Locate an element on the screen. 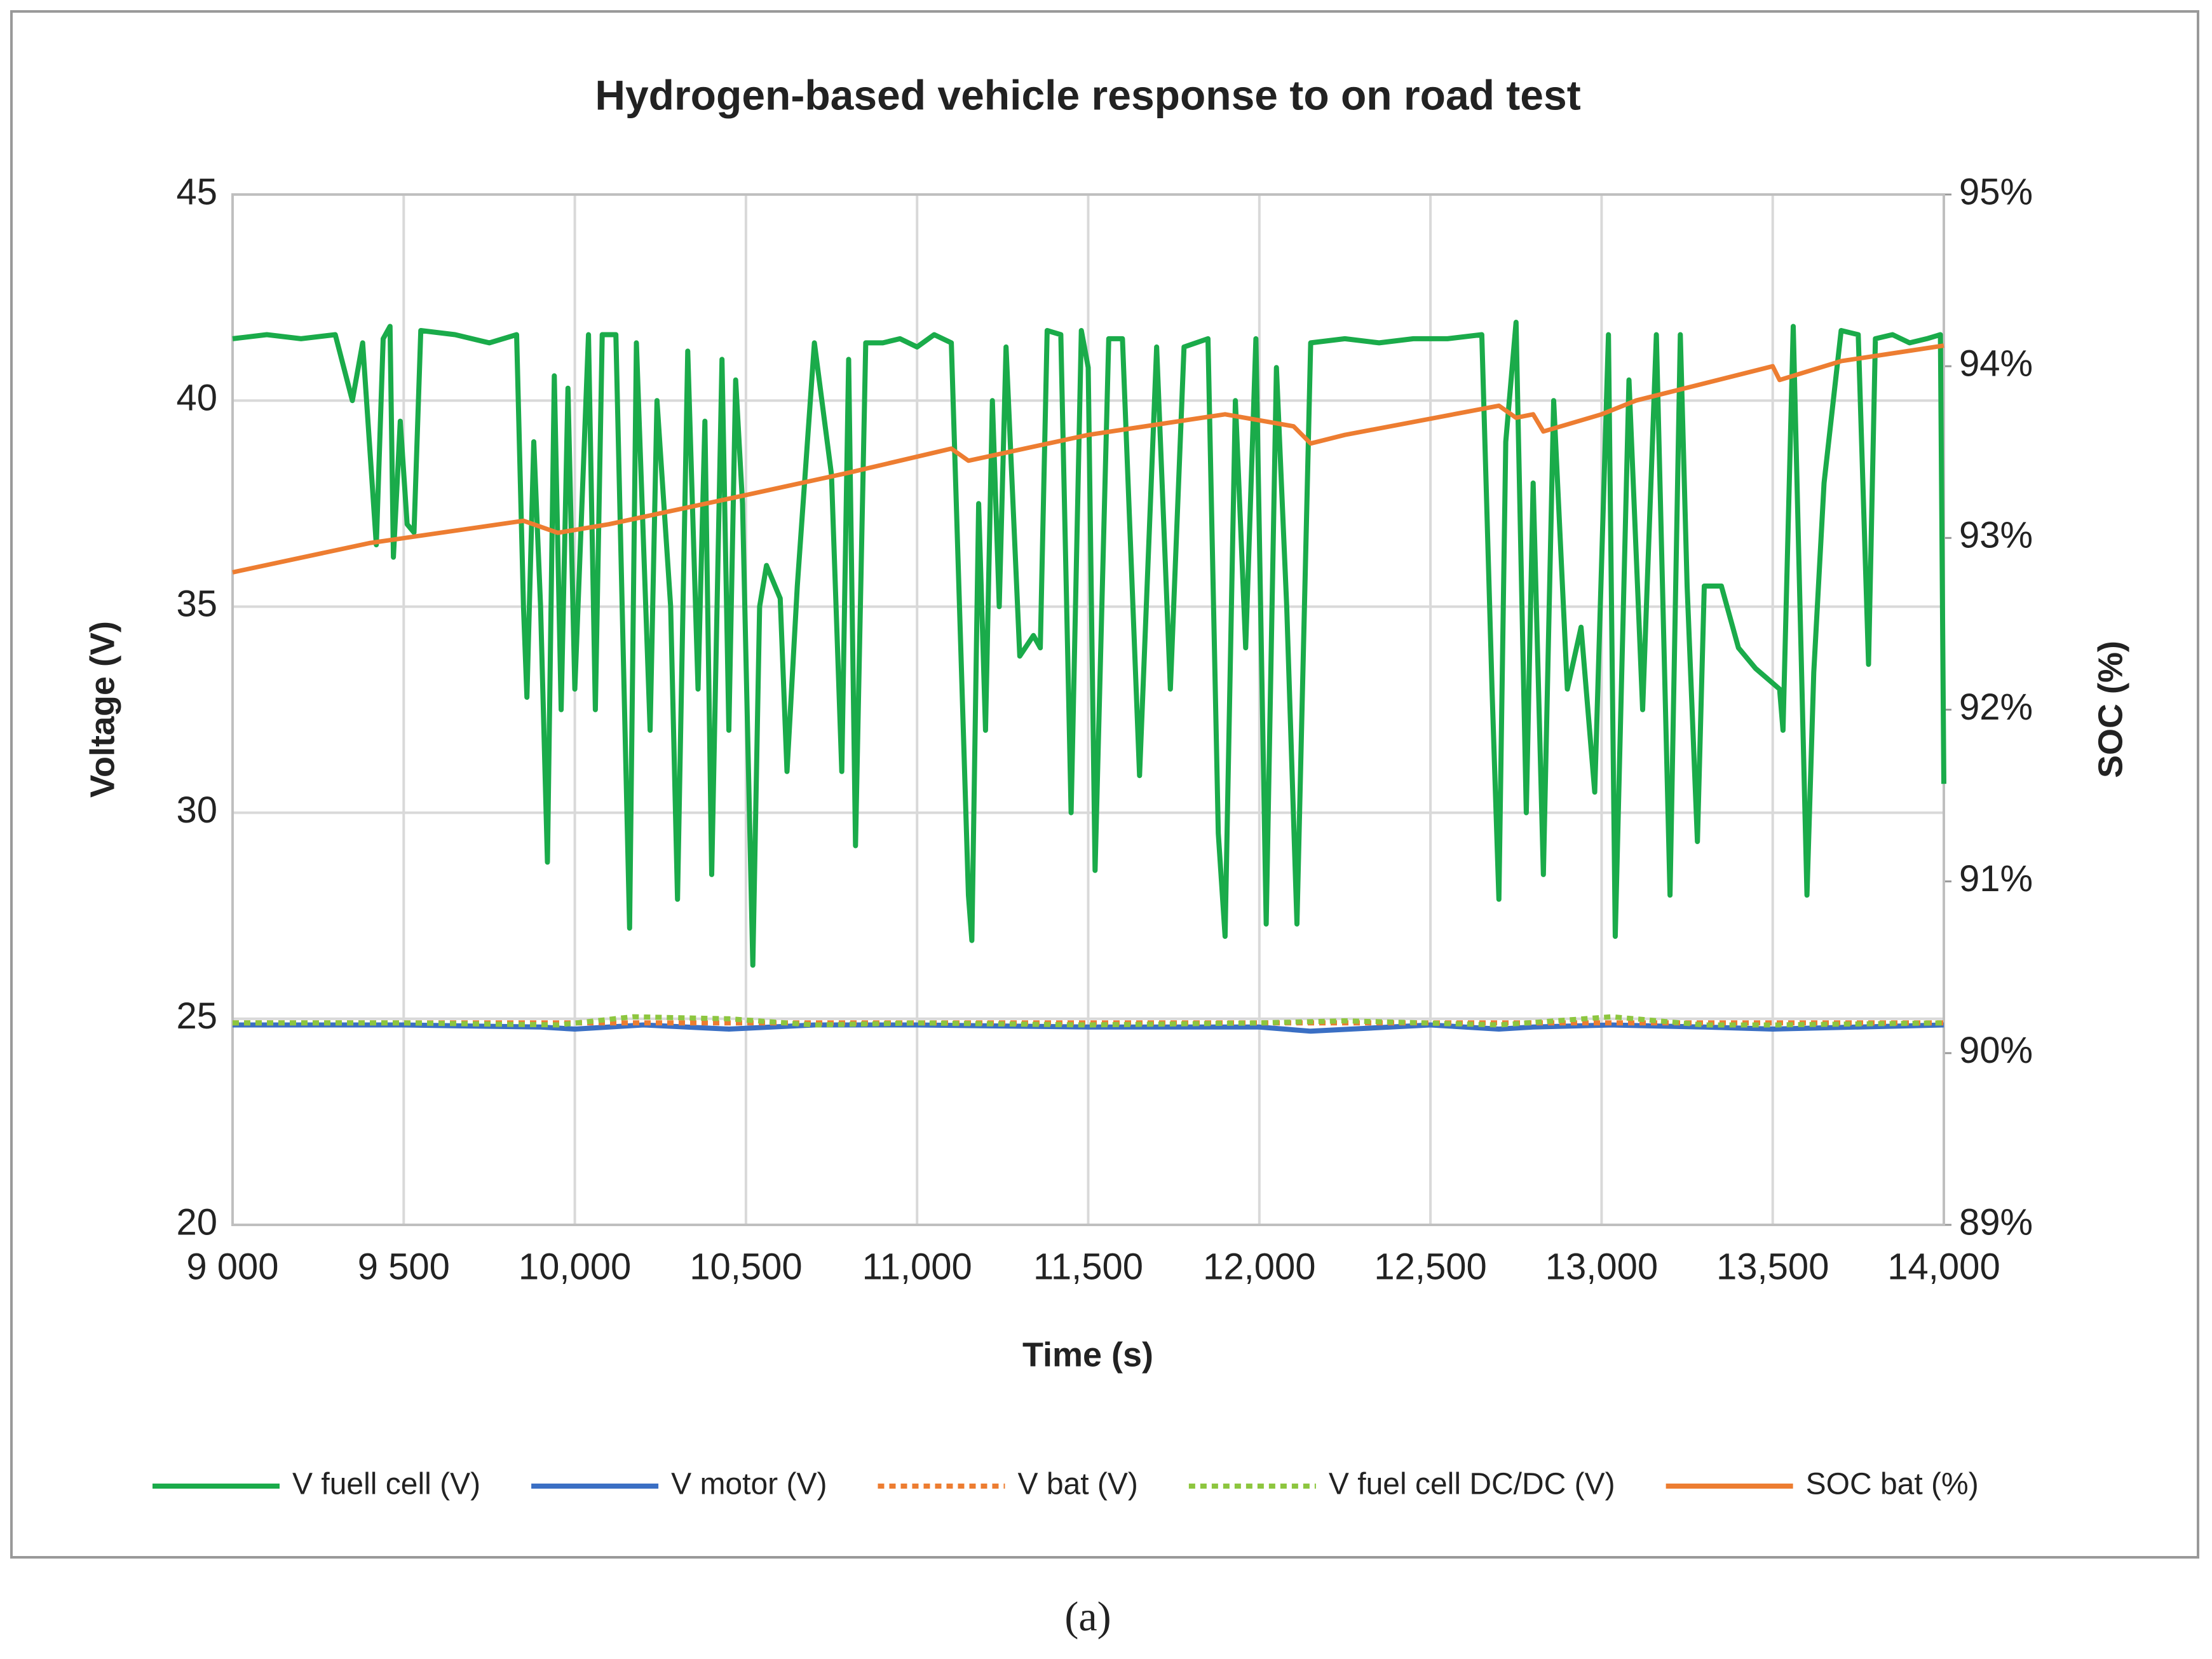 This screenshot has height=1659, width=2212. y2-axis-title: SOC (%) is located at coordinates (2110, 710).